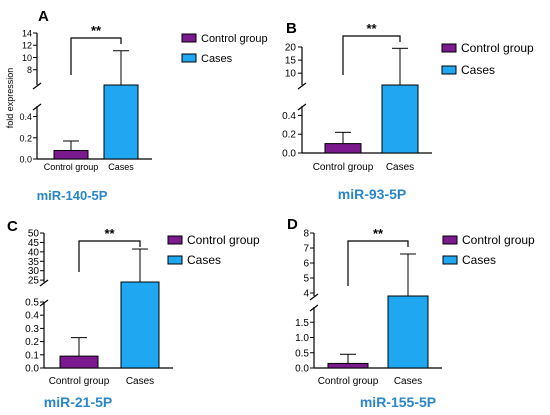 This screenshot has height=415, width=550. Describe the element at coordinates (306, 294) in the screenshot. I see `y-tick-label: 4` at that location.